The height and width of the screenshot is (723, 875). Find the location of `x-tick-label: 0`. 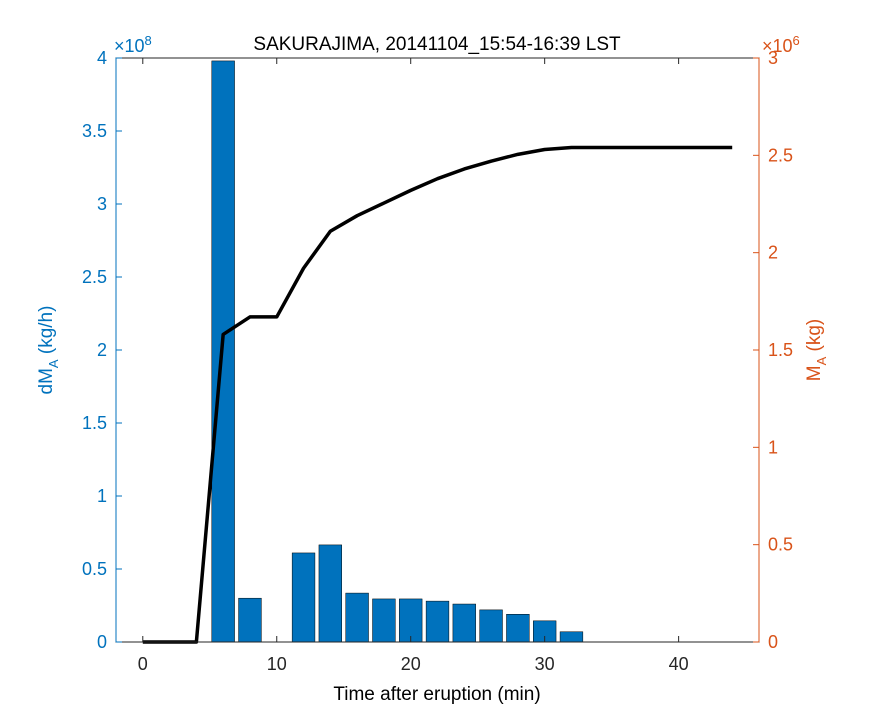

x-tick-label: 0 is located at coordinates (143, 664).